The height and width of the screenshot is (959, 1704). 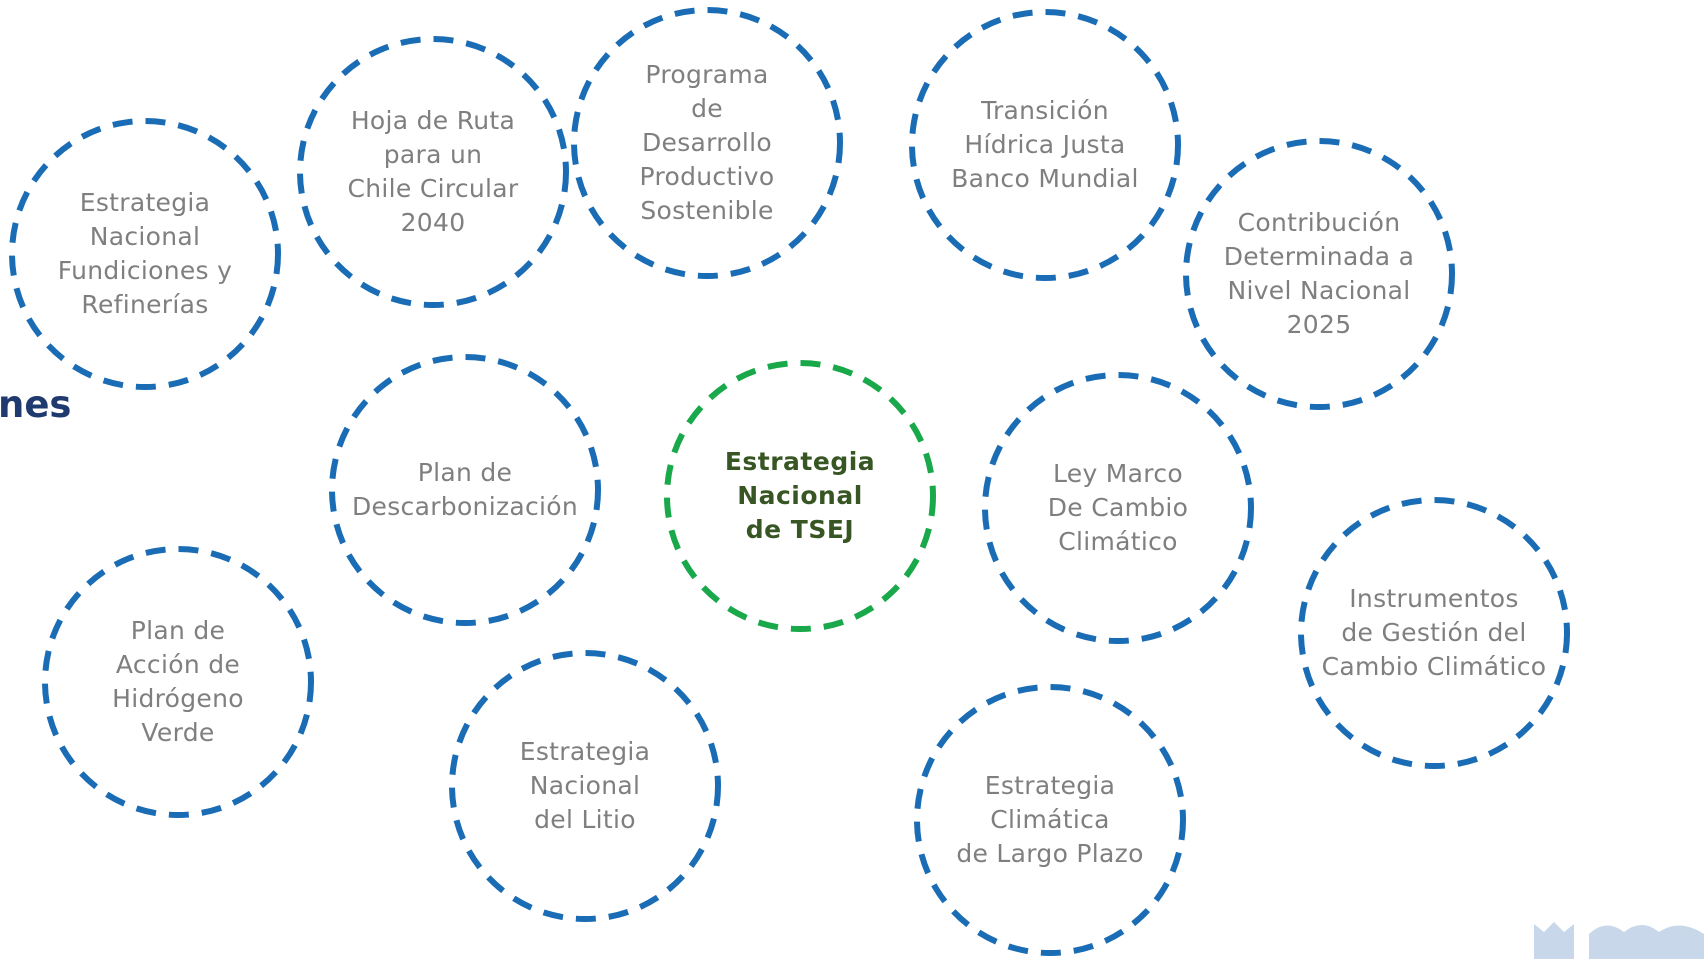 I want to click on node-label-ley-marco: Ley Marco De Cambio Climático, so click(x=1118, y=507).